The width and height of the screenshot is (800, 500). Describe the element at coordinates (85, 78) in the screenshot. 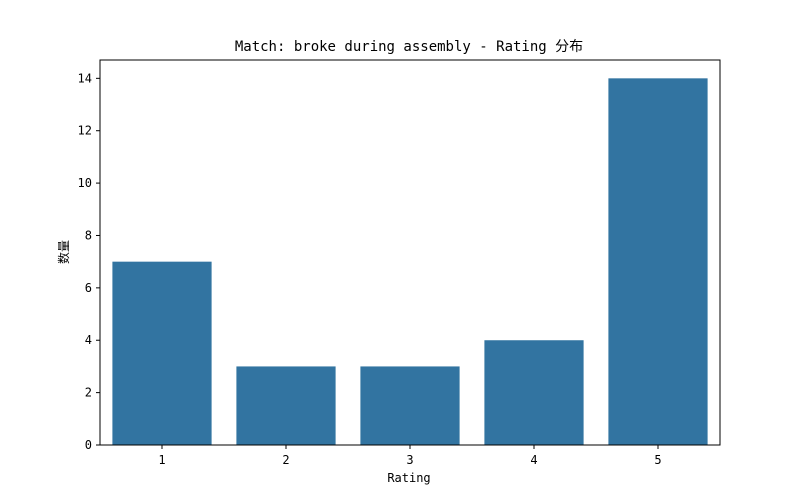

I see `y-tick-label: 14` at that location.